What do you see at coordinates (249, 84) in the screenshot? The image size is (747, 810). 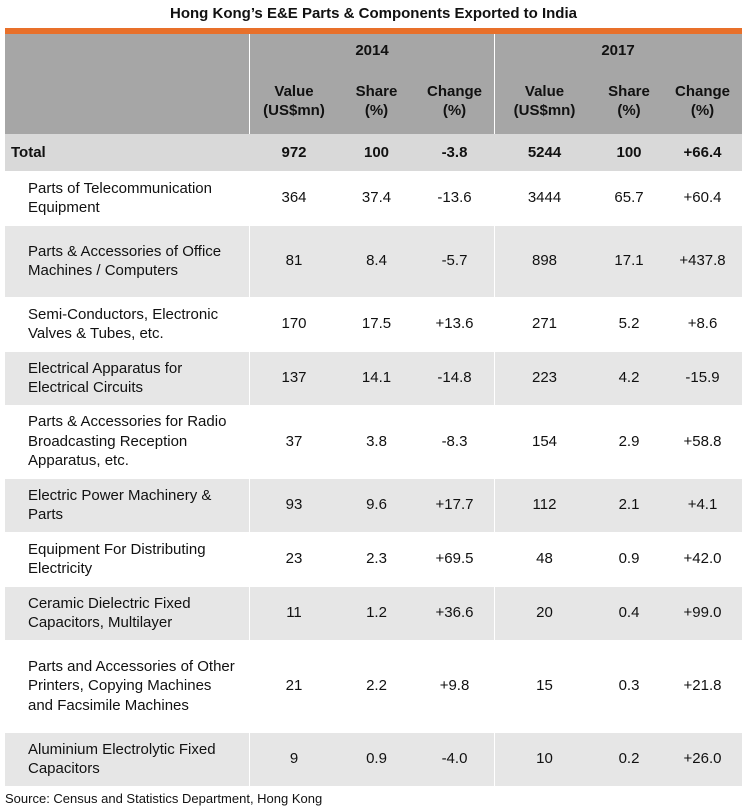 I see `header-divider` at bounding box center [249, 84].